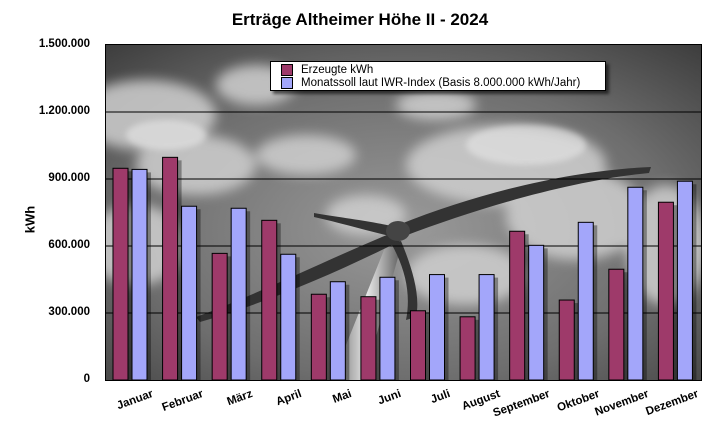 The width and height of the screenshot is (720, 445). I want to click on bar-monatssoll-juli, so click(437, 327).